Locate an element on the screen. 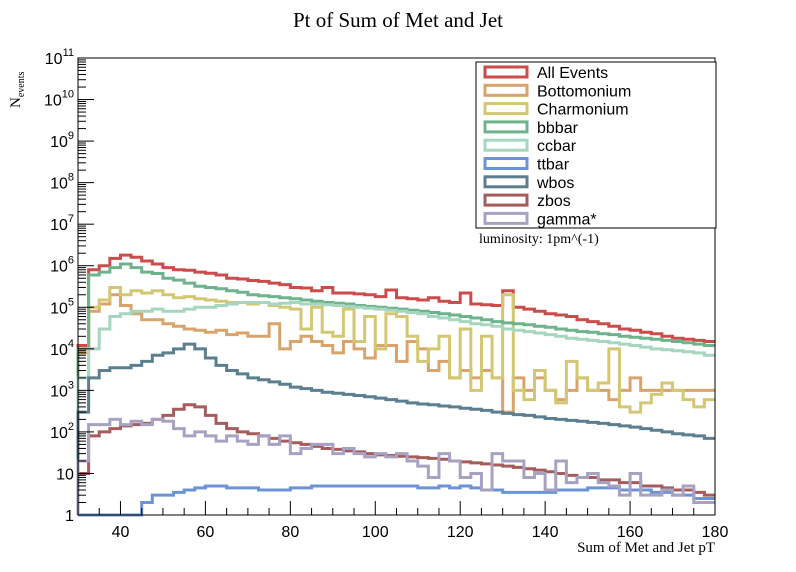  y-axis-label: Nevents is located at coordinates (17, 90).